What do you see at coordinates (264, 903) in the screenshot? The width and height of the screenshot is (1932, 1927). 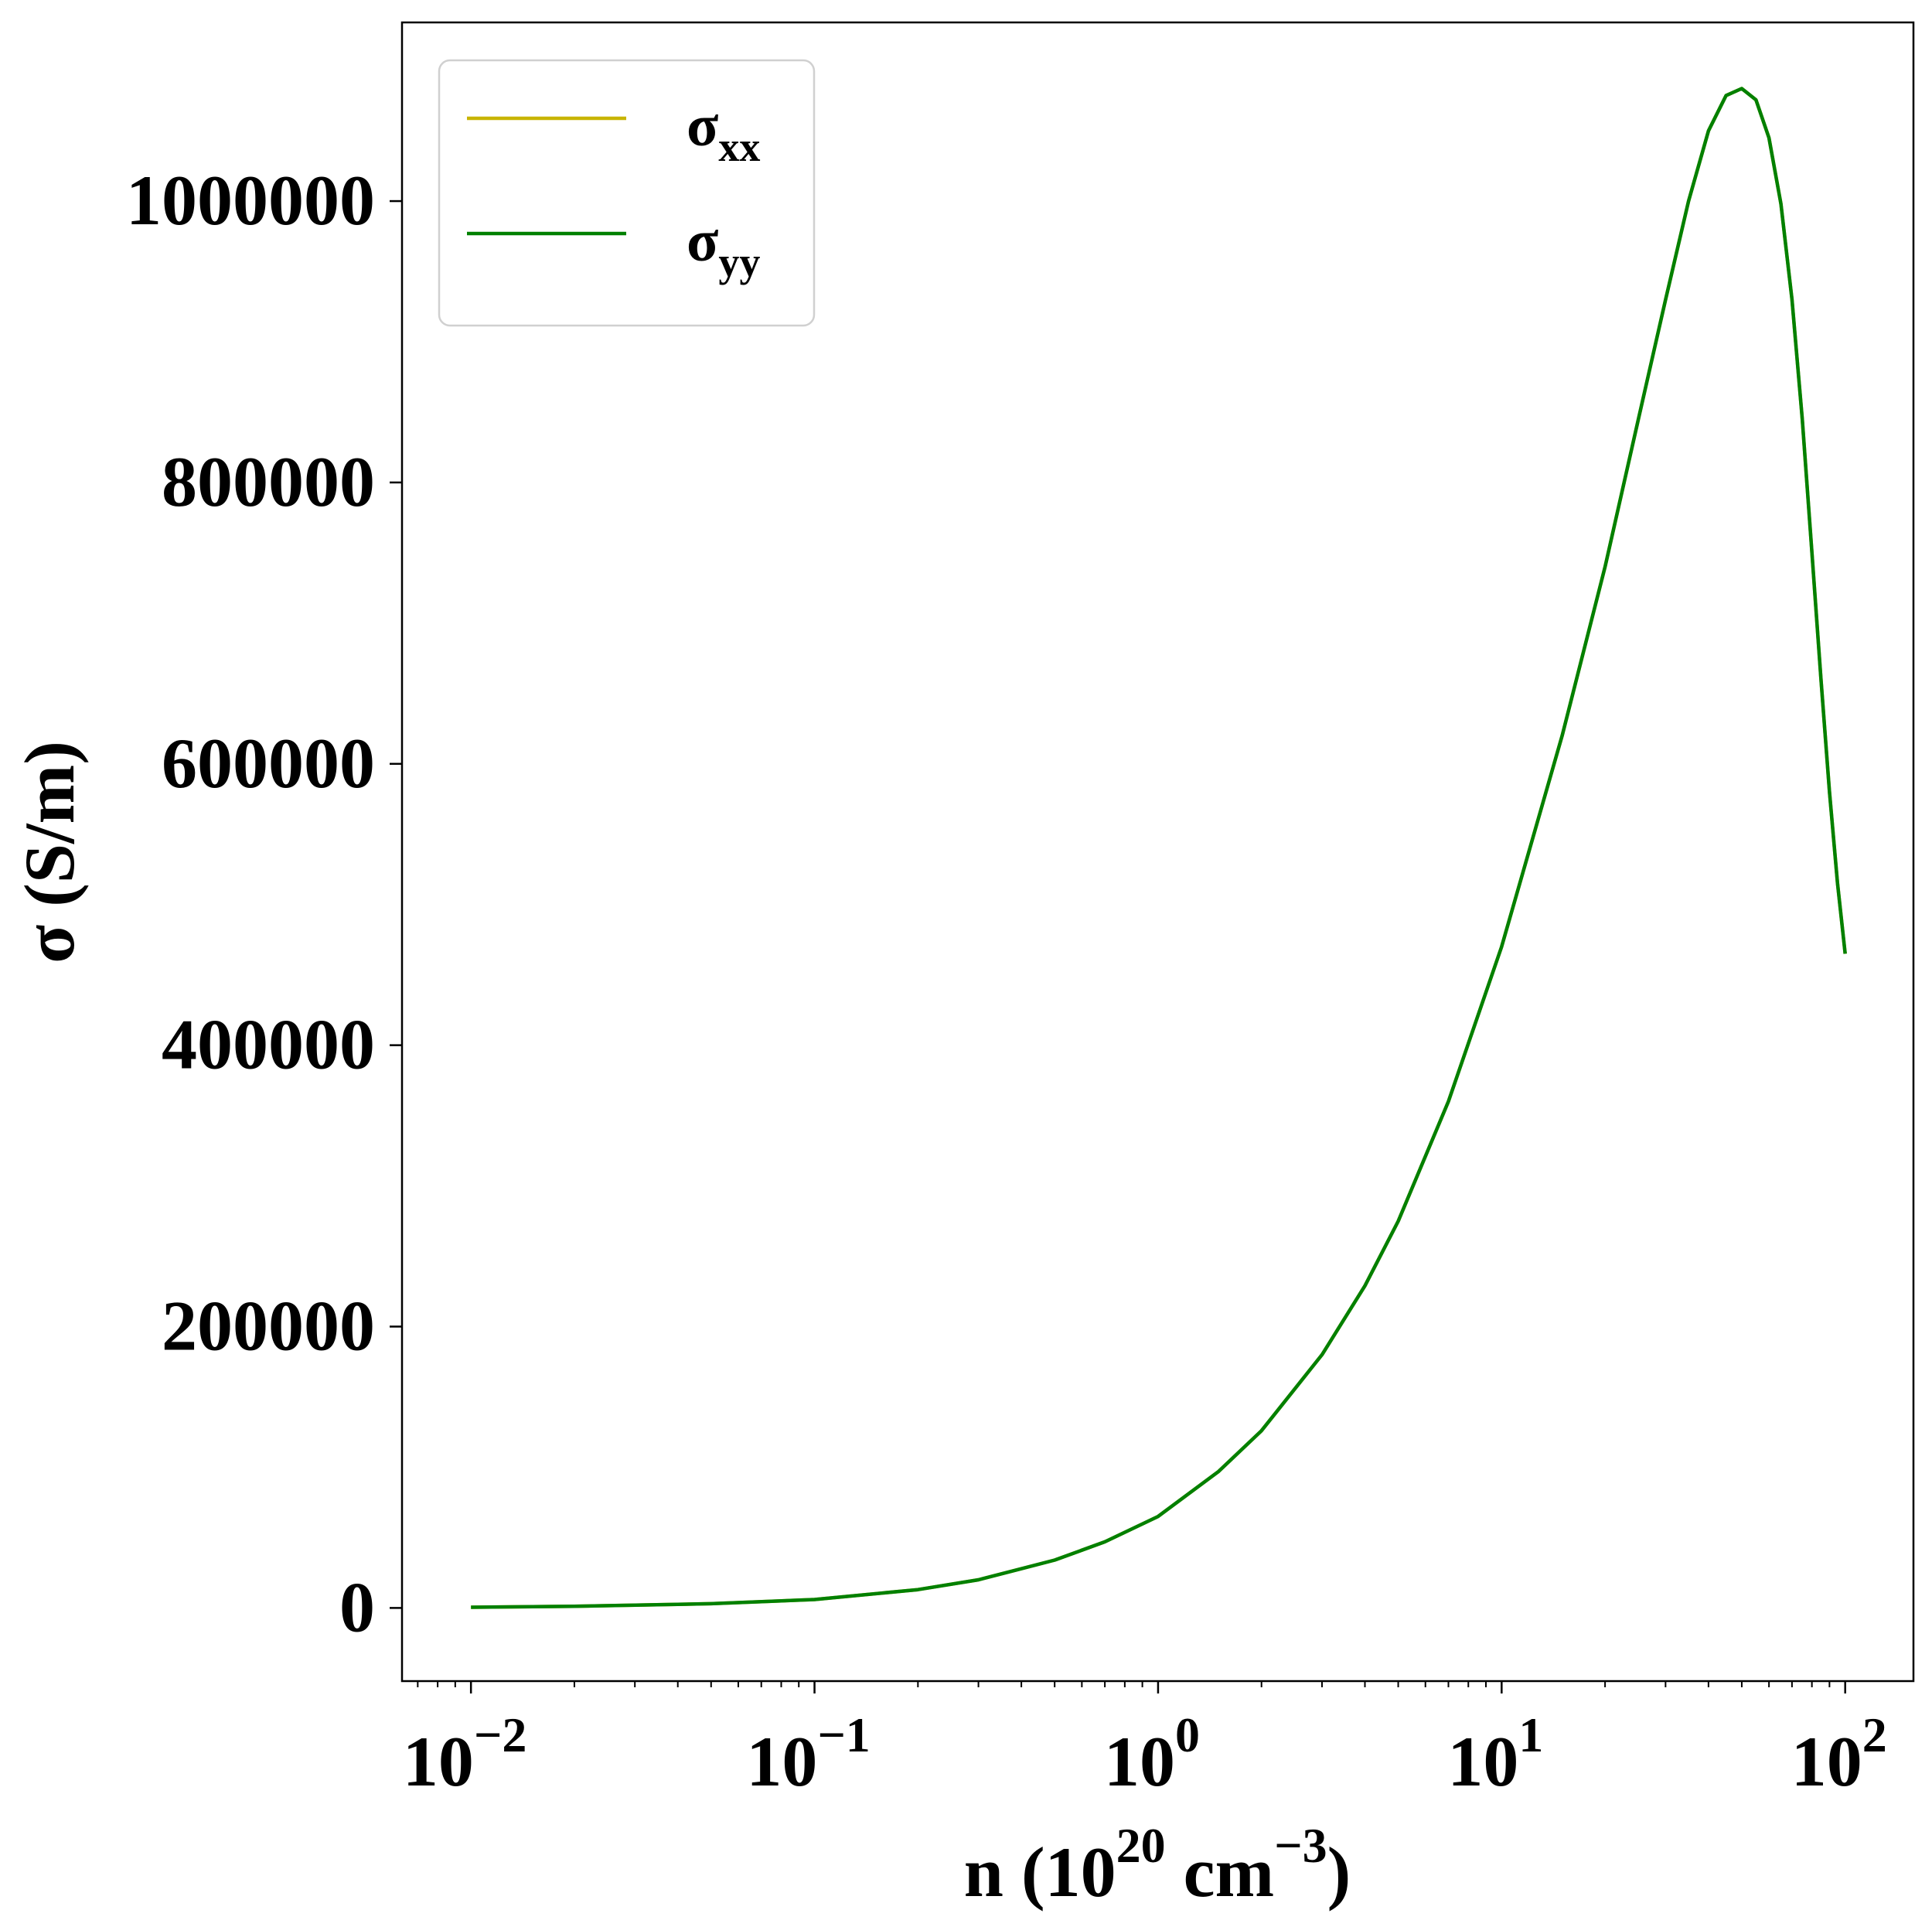 I see `y-axis: 0 200000 400000 600000 800000 1000000` at bounding box center [264, 903].